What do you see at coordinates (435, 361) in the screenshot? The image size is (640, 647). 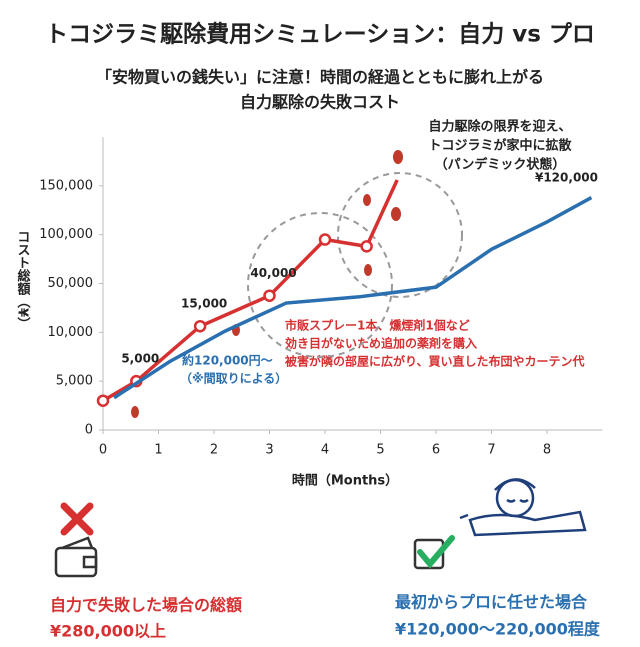 I see `annotation: 被害が隣の部屋に広がり、買い直した布団やカーテン代` at bounding box center [435, 361].